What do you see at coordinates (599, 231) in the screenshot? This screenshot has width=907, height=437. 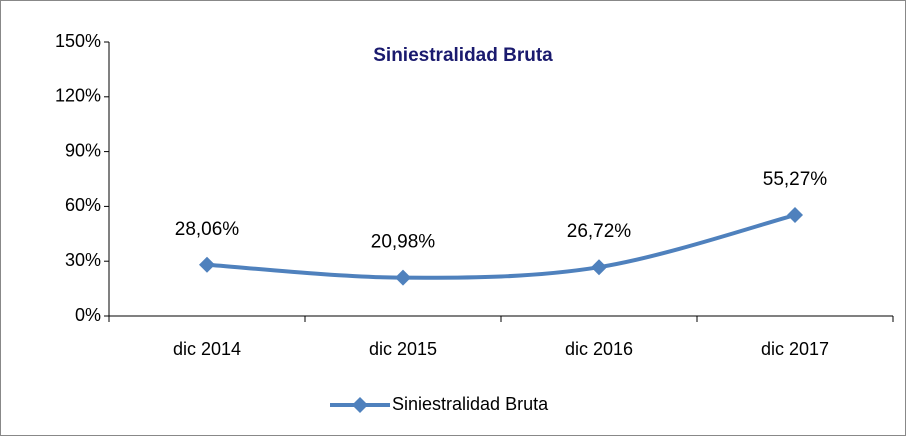 I see `value-label: 26,72%` at bounding box center [599, 231].